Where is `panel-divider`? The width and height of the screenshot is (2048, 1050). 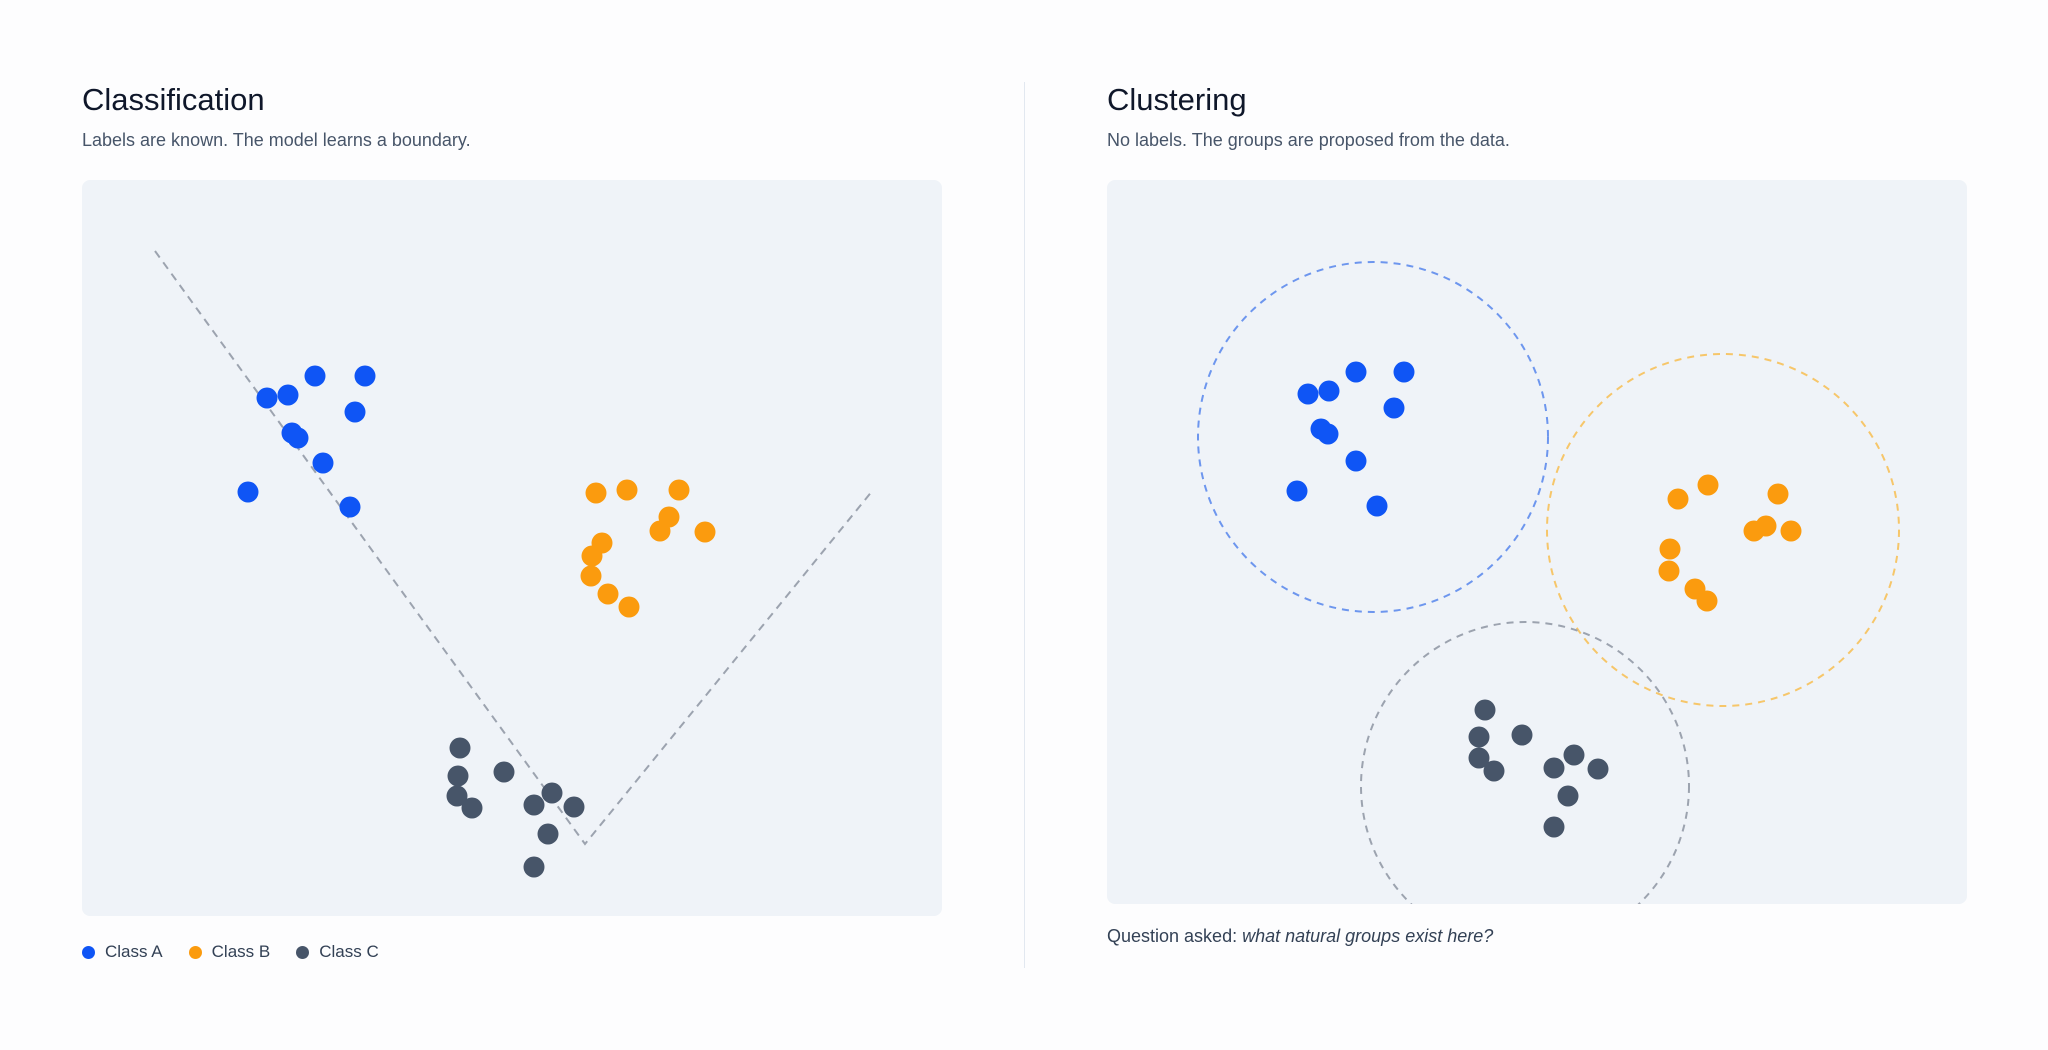
panel-divider is located at coordinates (1024, 525).